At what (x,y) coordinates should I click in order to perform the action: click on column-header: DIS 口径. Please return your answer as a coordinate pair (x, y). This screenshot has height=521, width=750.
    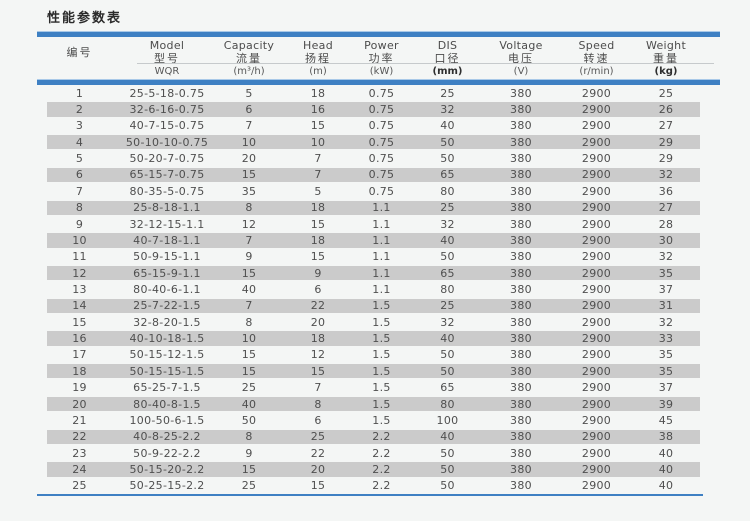
    Looking at the image, I should click on (447, 52).